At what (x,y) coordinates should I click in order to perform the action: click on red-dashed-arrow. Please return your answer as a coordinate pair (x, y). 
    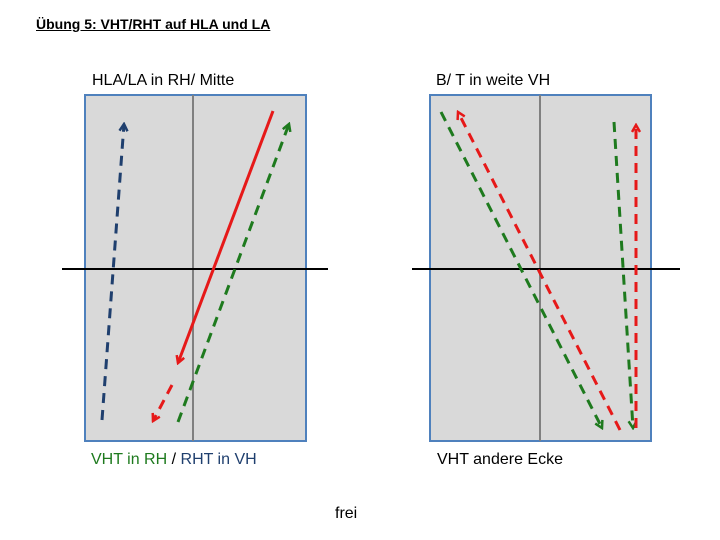
    Looking at the image, I should click on (163, 402).